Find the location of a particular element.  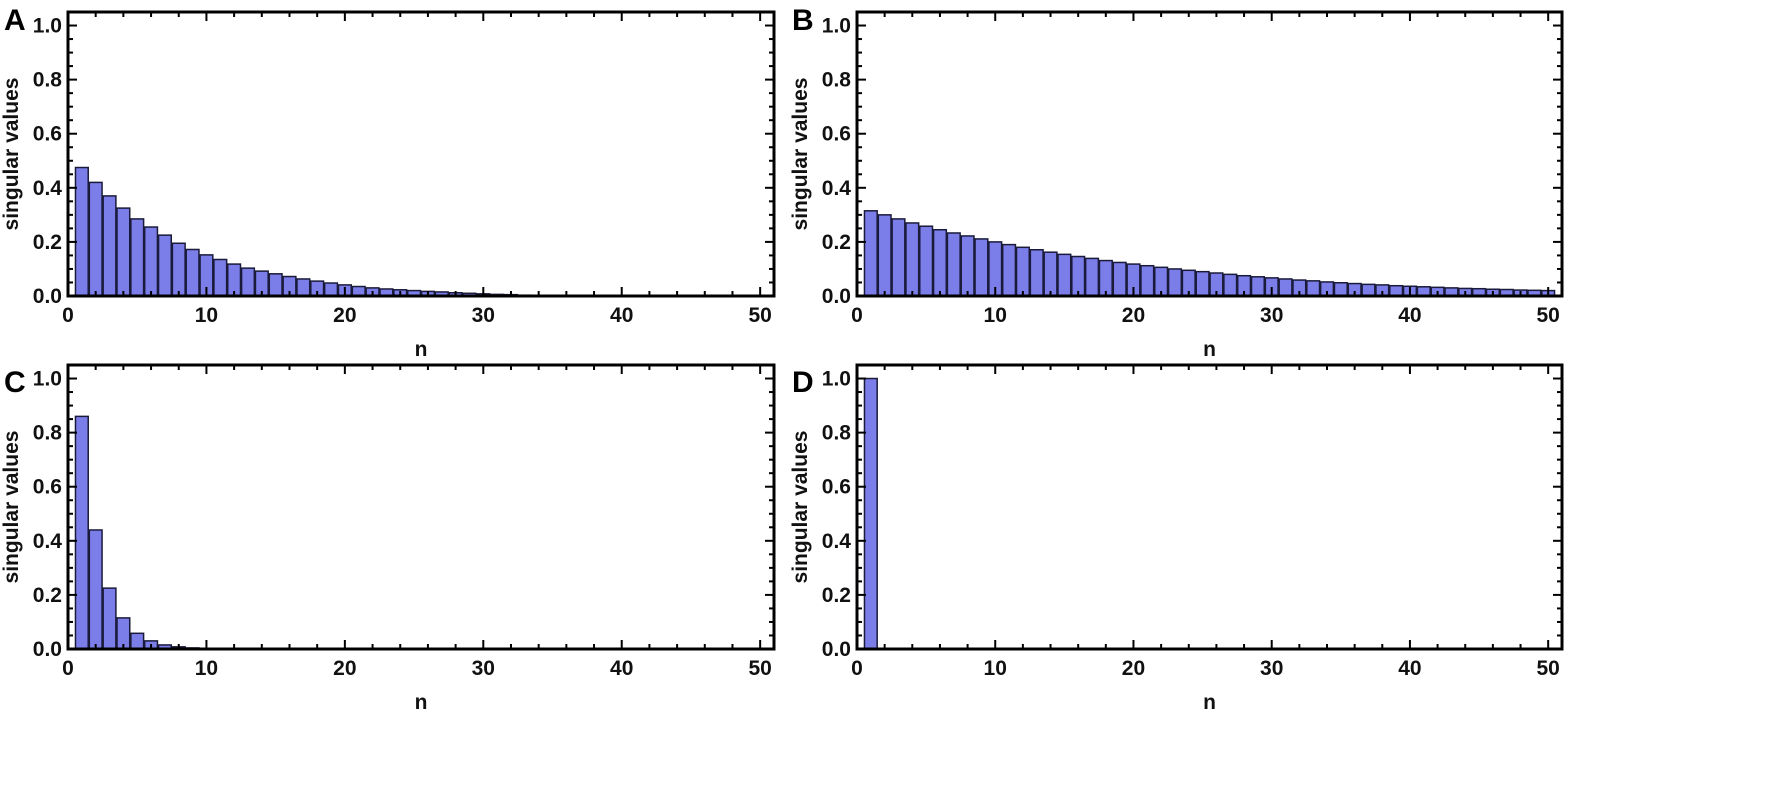

panel-letter: D is located at coordinates (803, 382).